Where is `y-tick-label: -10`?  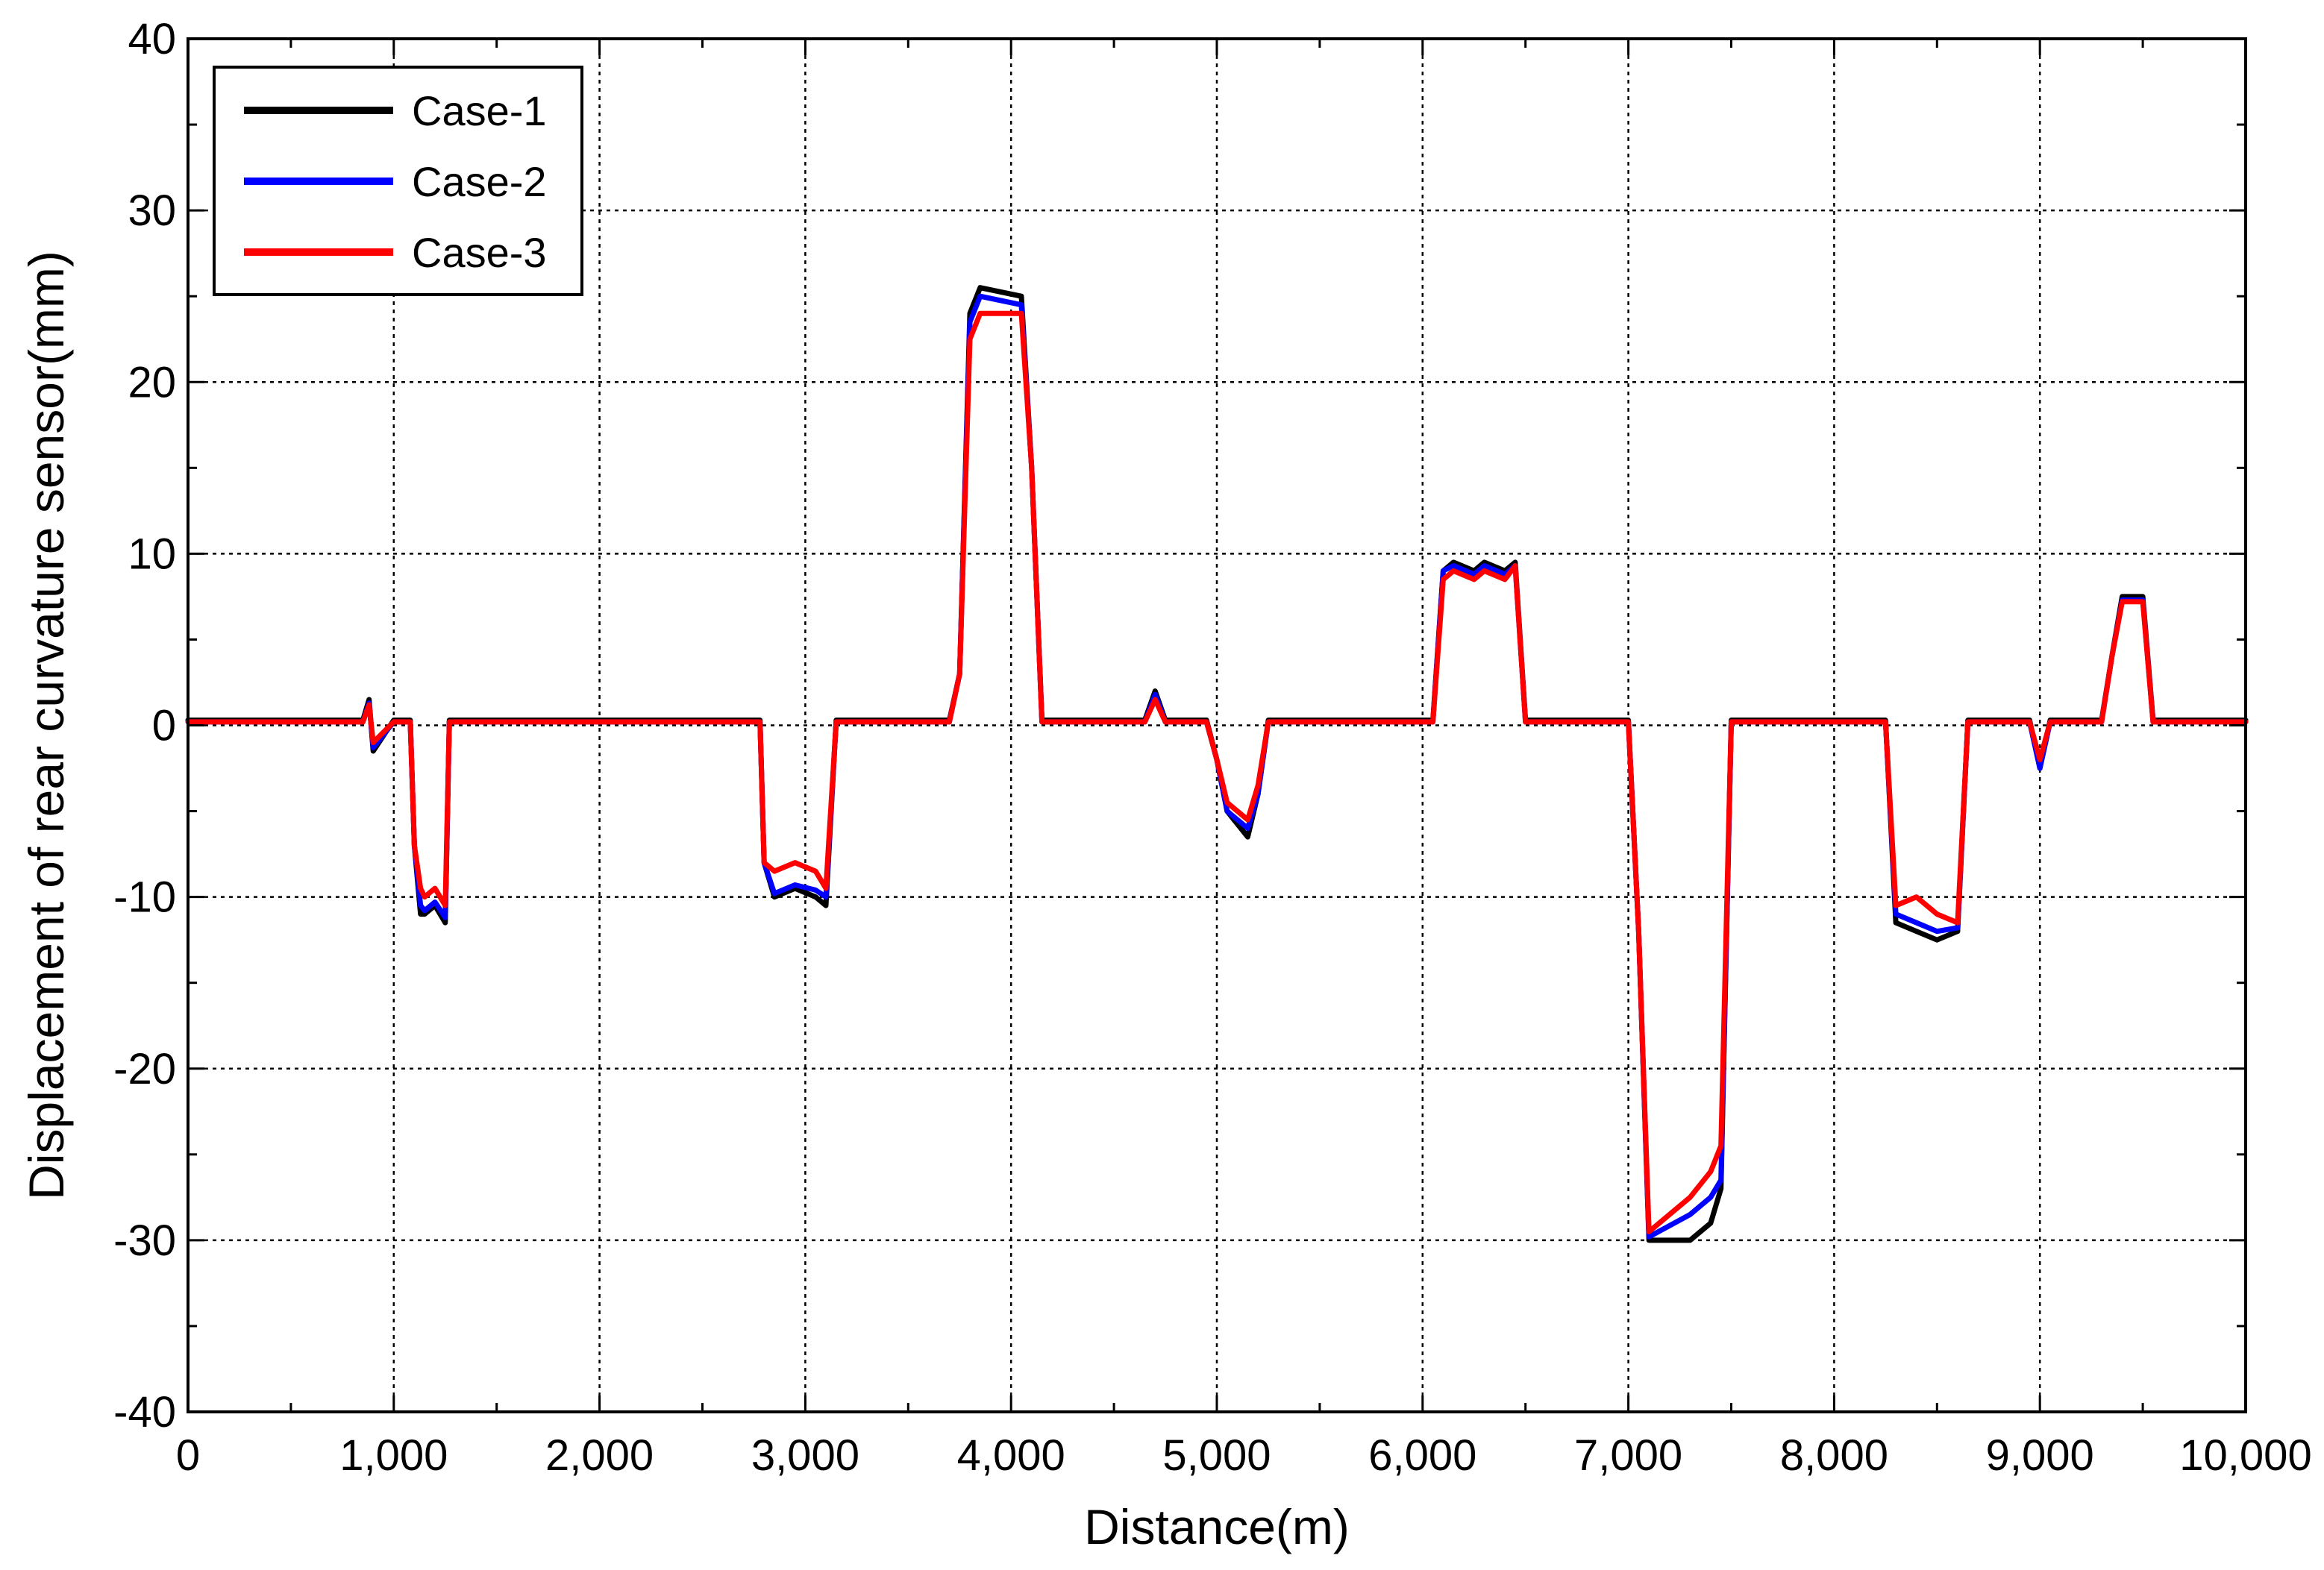
y-tick-label: -10 is located at coordinates (144, 898).